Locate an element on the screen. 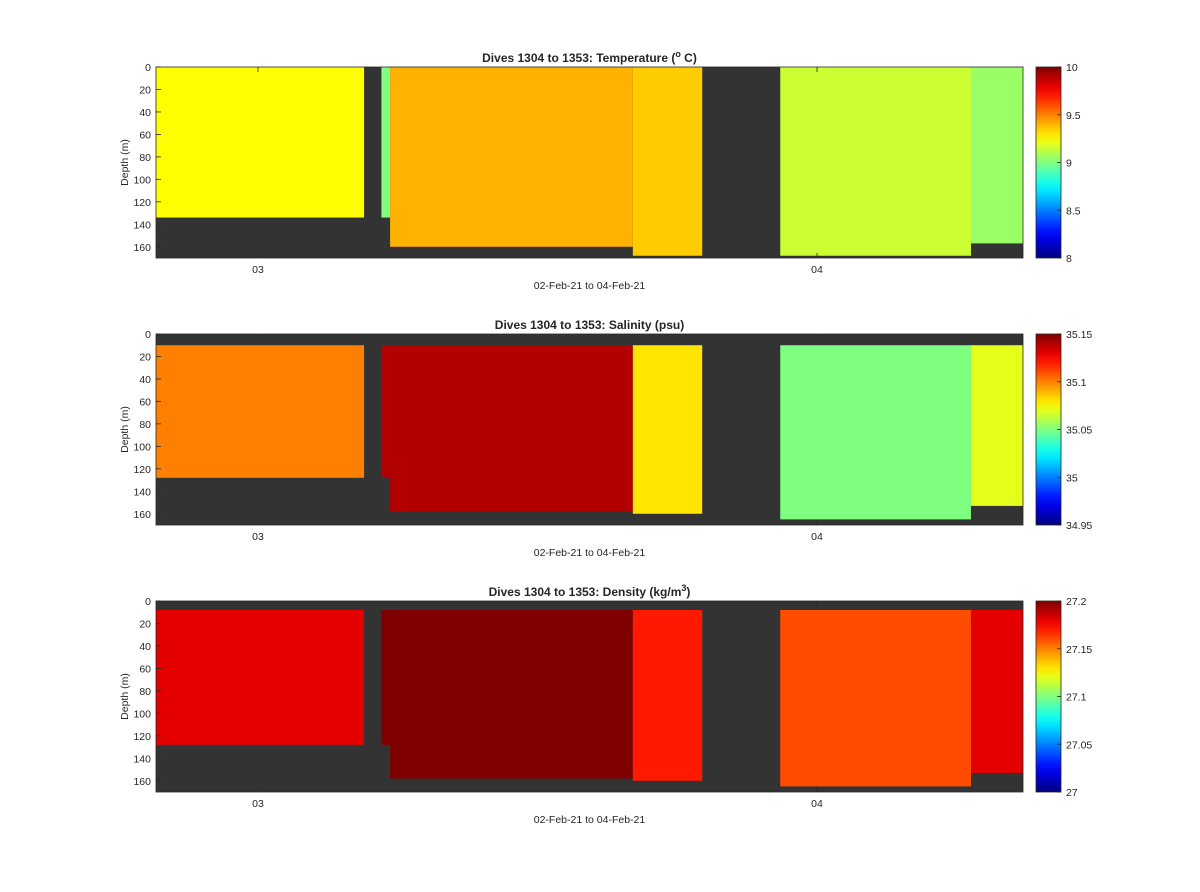  colorbar-tick-label: 35 is located at coordinates (1072, 478).